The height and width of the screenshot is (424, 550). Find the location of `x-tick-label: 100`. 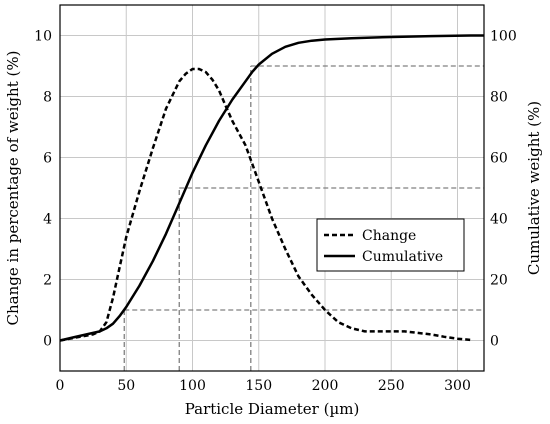

x-tick-label: 100 is located at coordinates (192, 386).